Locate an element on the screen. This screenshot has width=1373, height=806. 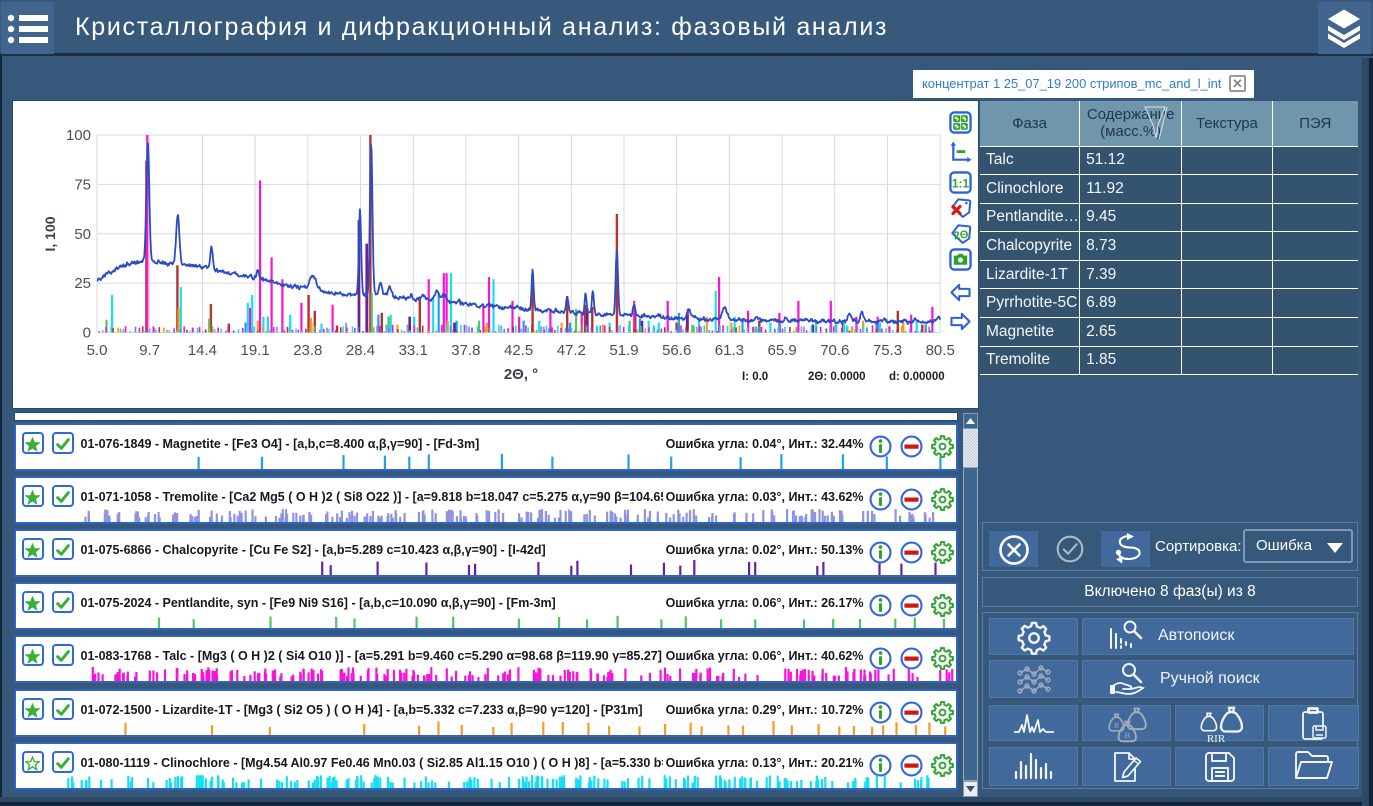
svg-text: 19.1 is located at coordinates (254, 350).